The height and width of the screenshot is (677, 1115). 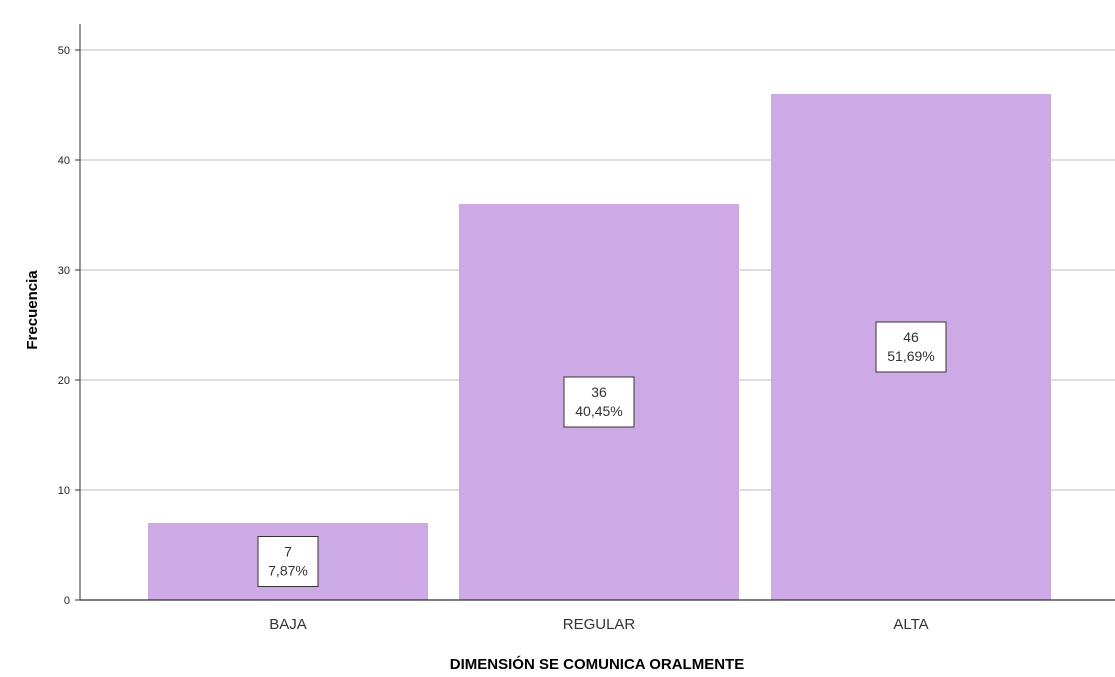 What do you see at coordinates (64, 381) in the screenshot?
I see `y-tick-label: 20` at bounding box center [64, 381].